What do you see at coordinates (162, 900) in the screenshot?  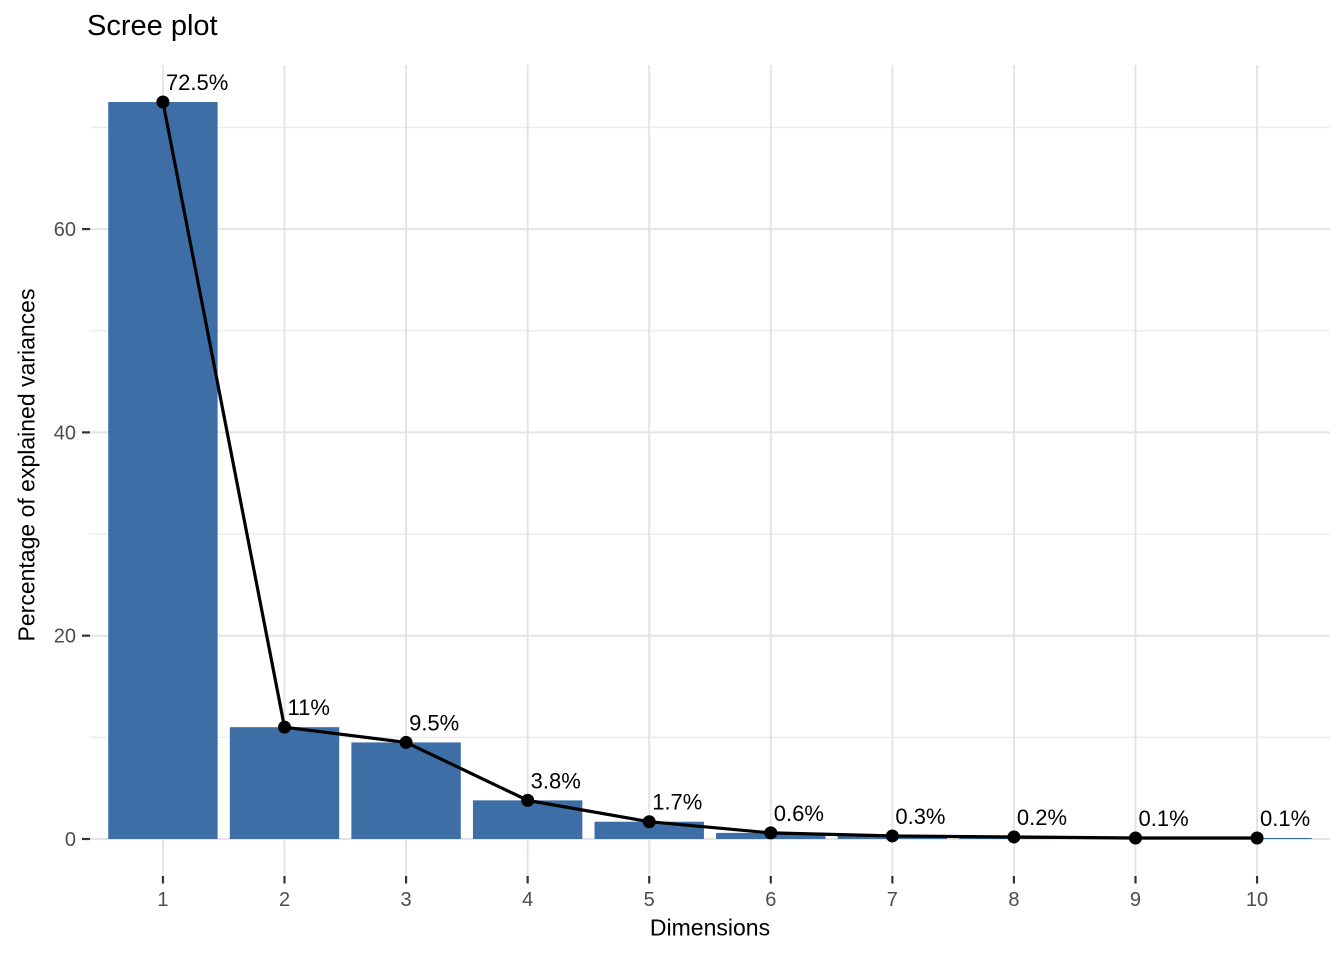 I see `x-tick-label-1: 1` at bounding box center [162, 900].